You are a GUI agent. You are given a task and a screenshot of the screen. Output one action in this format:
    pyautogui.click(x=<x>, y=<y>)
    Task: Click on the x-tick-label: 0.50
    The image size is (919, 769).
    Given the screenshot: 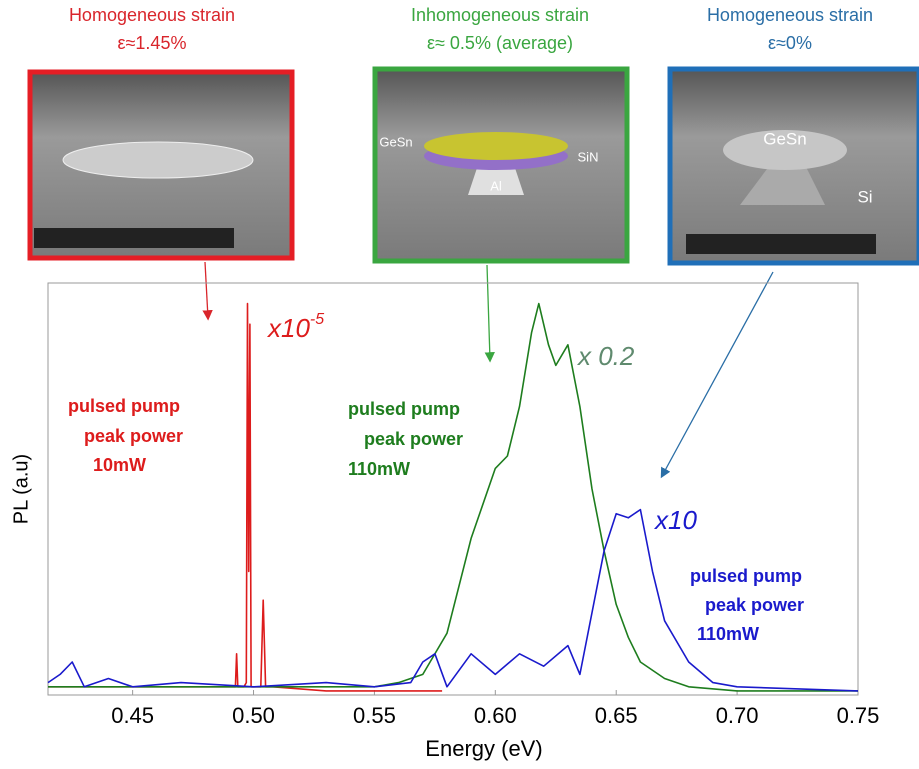 What is the action you would take?
    pyautogui.click(x=253, y=715)
    